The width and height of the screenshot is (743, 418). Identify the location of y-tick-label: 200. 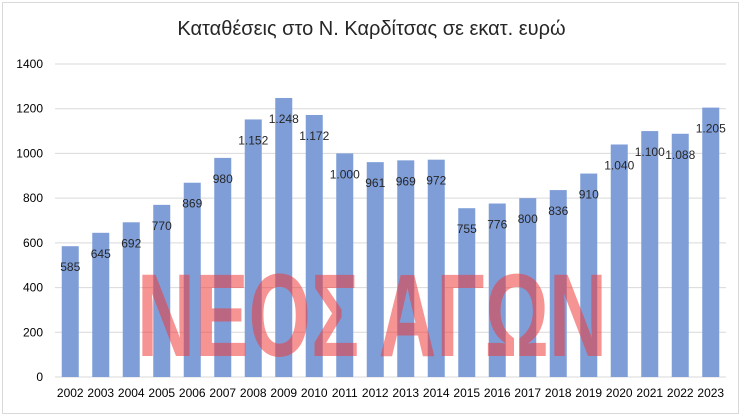
(33, 332).